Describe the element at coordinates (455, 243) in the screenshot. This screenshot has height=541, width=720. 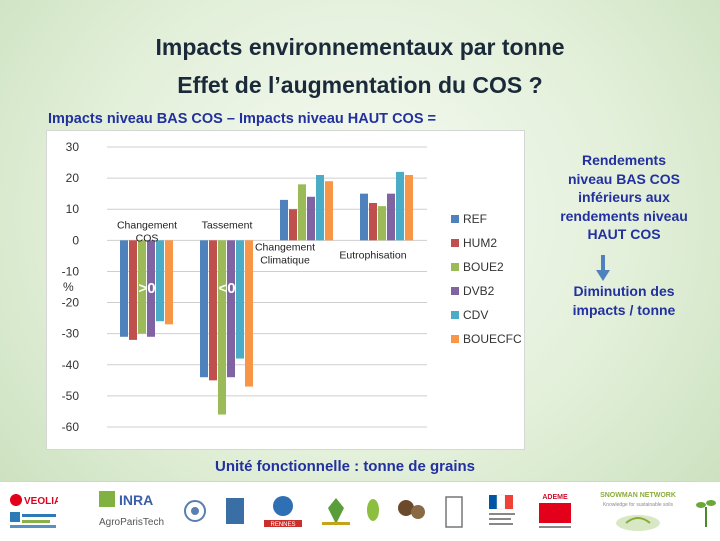
I see `legend-swatch-hum2` at that location.